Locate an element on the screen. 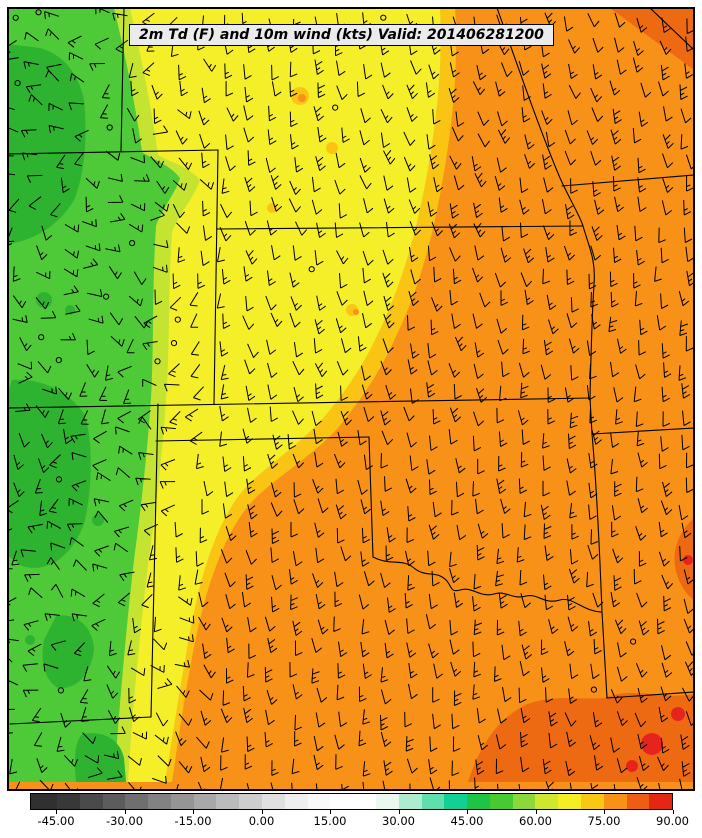  dewpoint-fill-dark-green is located at coordinates (67, 413).